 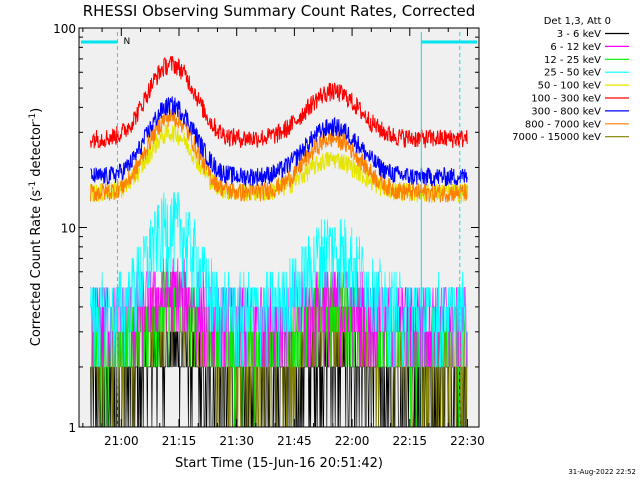 I want to click on x-tick-label: 21:15, so click(x=179, y=441).